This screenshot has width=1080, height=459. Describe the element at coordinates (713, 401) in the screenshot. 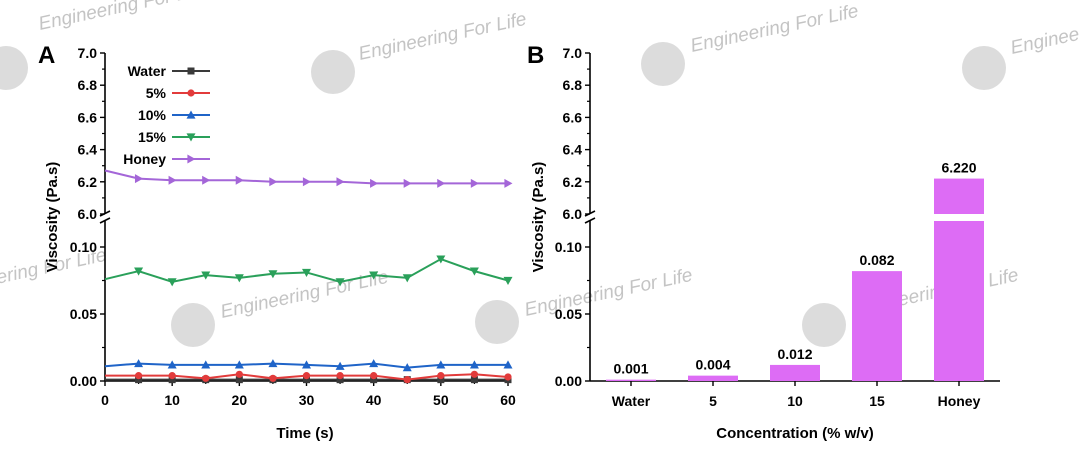

I see `chart-b-x-tick-label: 5` at that location.